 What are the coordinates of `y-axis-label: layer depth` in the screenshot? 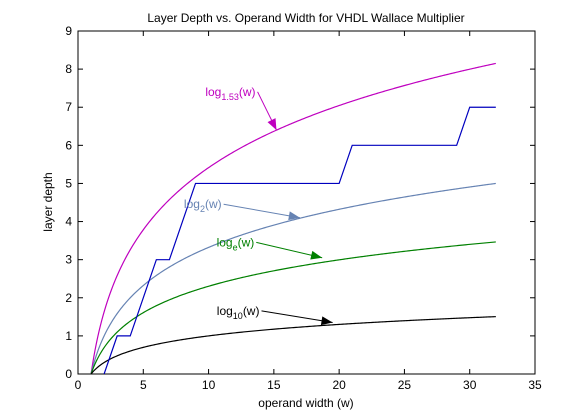 It's located at (48, 201).